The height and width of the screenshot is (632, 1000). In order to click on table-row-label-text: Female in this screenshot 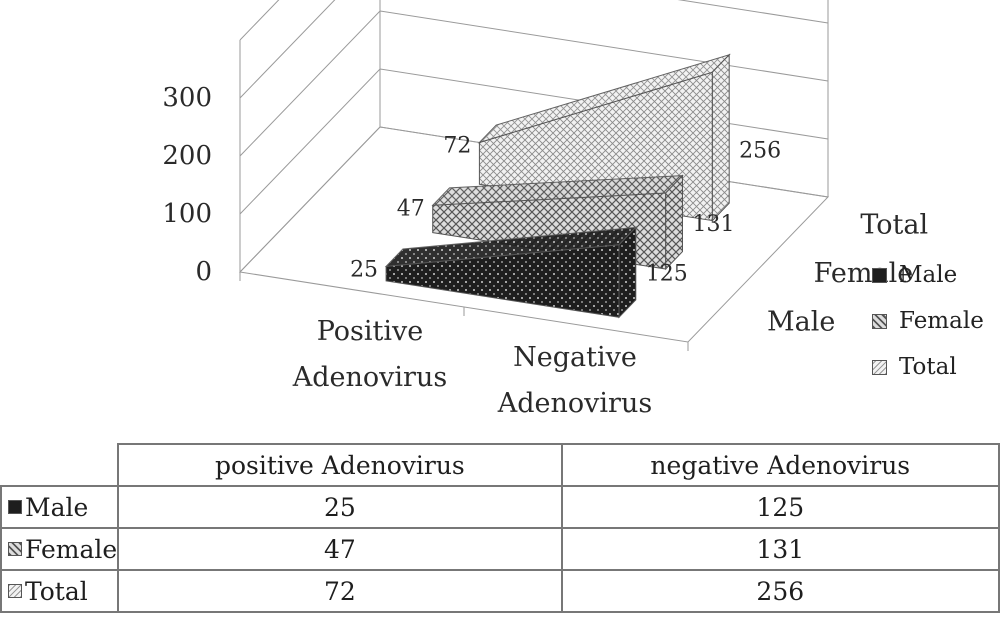, I will do `click(71, 549)`.